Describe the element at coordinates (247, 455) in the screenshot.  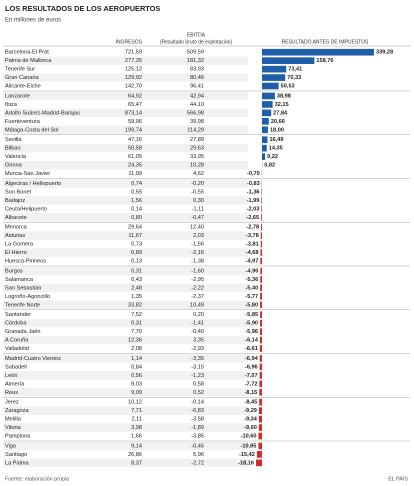
I see `result-label: -15,42` at that location.